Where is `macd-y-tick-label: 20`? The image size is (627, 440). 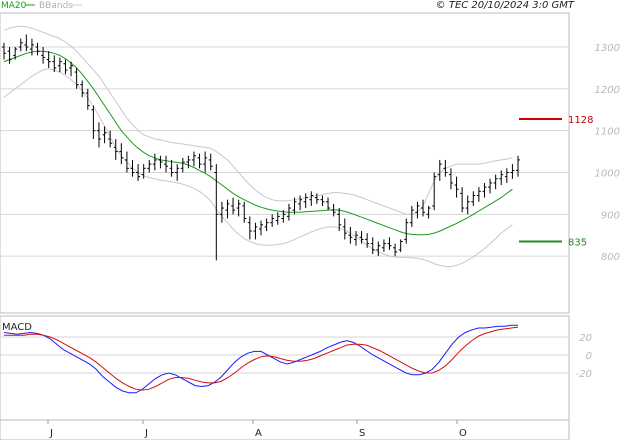
macd-y-tick-label: 20 is located at coordinates (585, 338).